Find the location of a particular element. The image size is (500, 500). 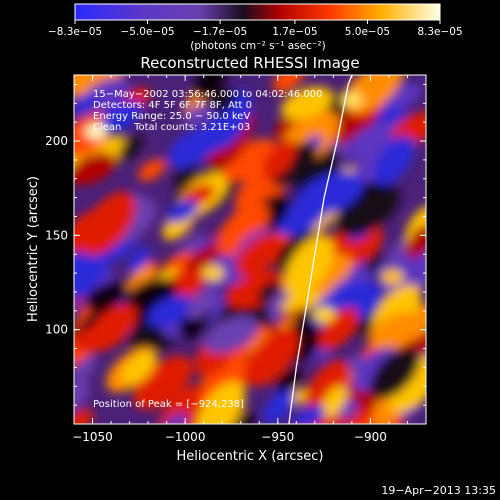

footer-date: 19−Apr−2013 13:35 is located at coordinates (438, 490).